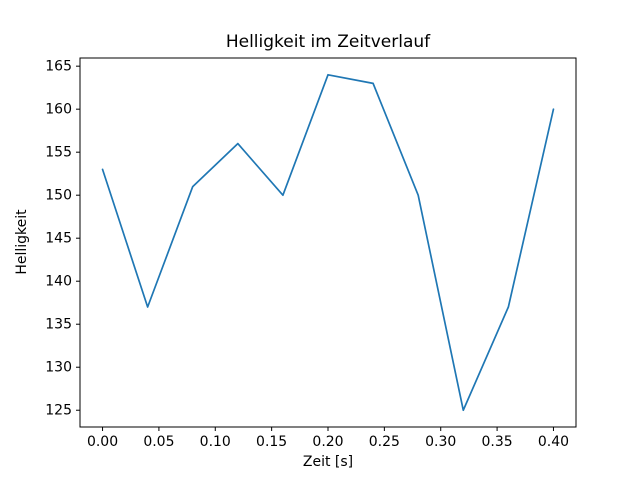 The height and width of the screenshot is (480, 640). Describe the element at coordinates (58, 325) in the screenshot. I see `y-tick-label: 135` at that location.